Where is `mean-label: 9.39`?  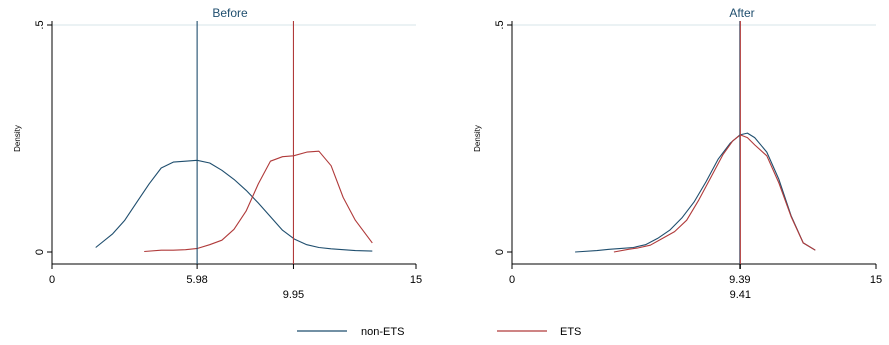 mean-label: 9.39 is located at coordinates (739, 280).